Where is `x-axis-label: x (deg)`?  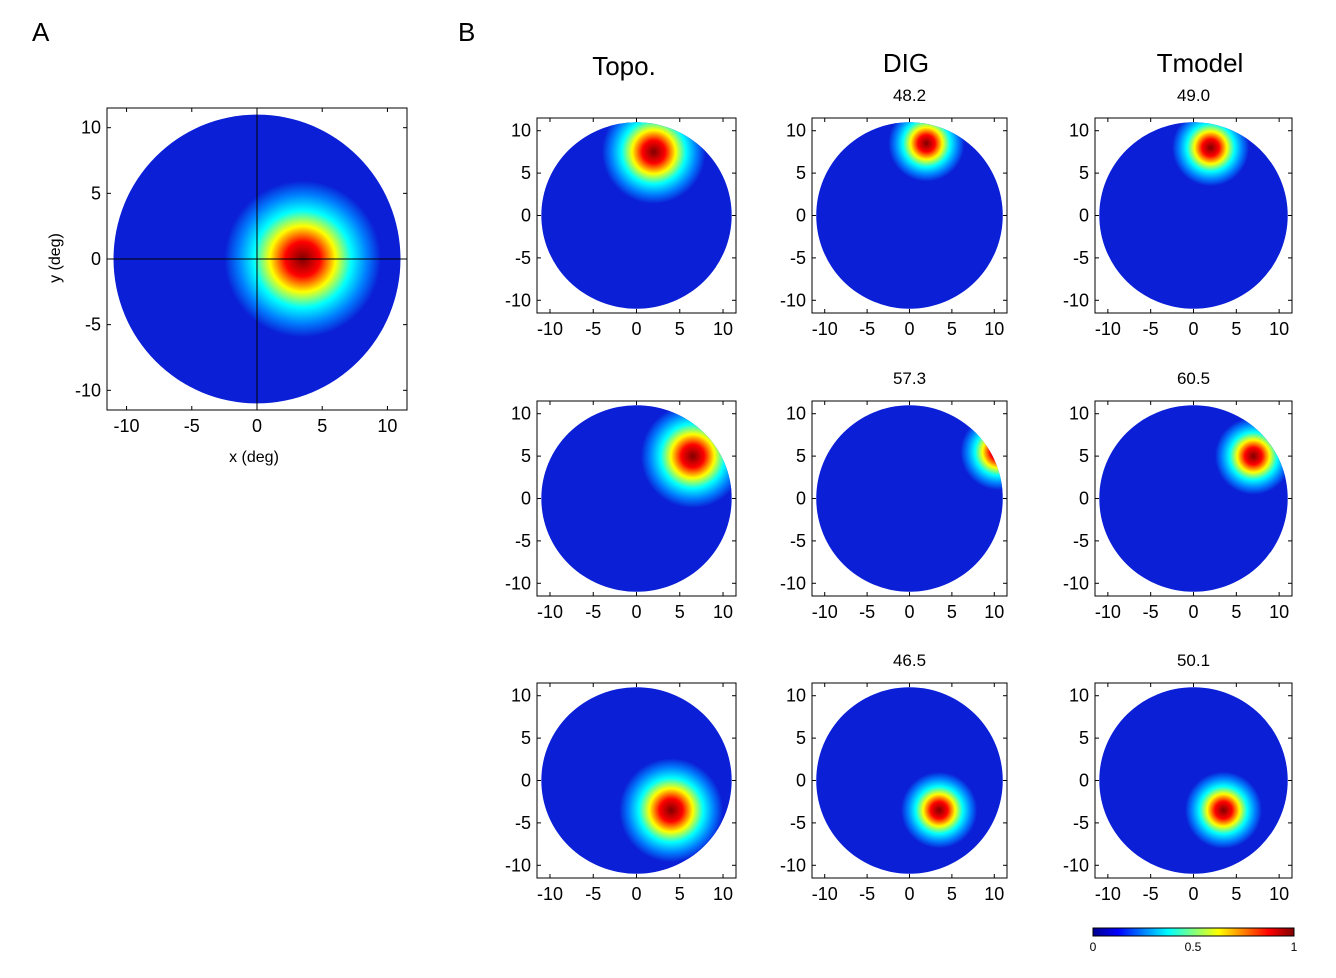
x-axis-label: x (deg) is located at coordinates (254, 457).